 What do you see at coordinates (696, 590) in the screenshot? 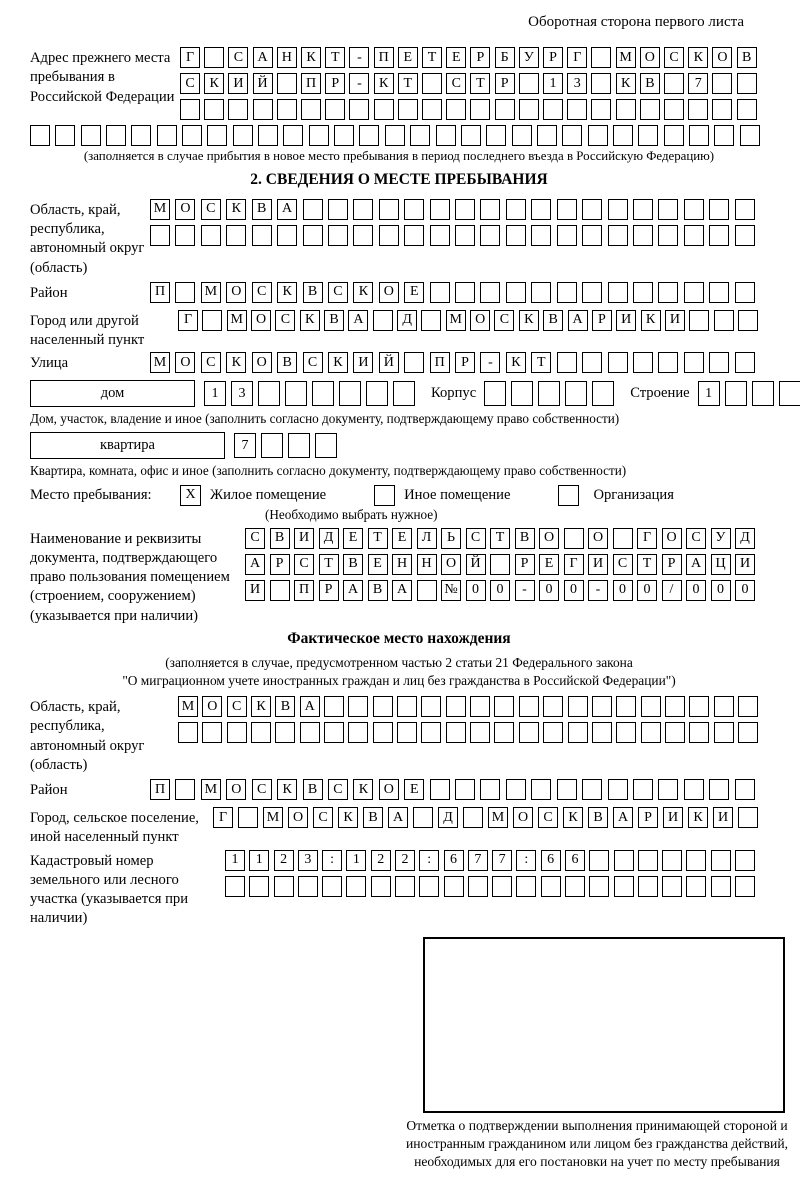
I see `char-cell: 0` at bounding box center [696, 590].